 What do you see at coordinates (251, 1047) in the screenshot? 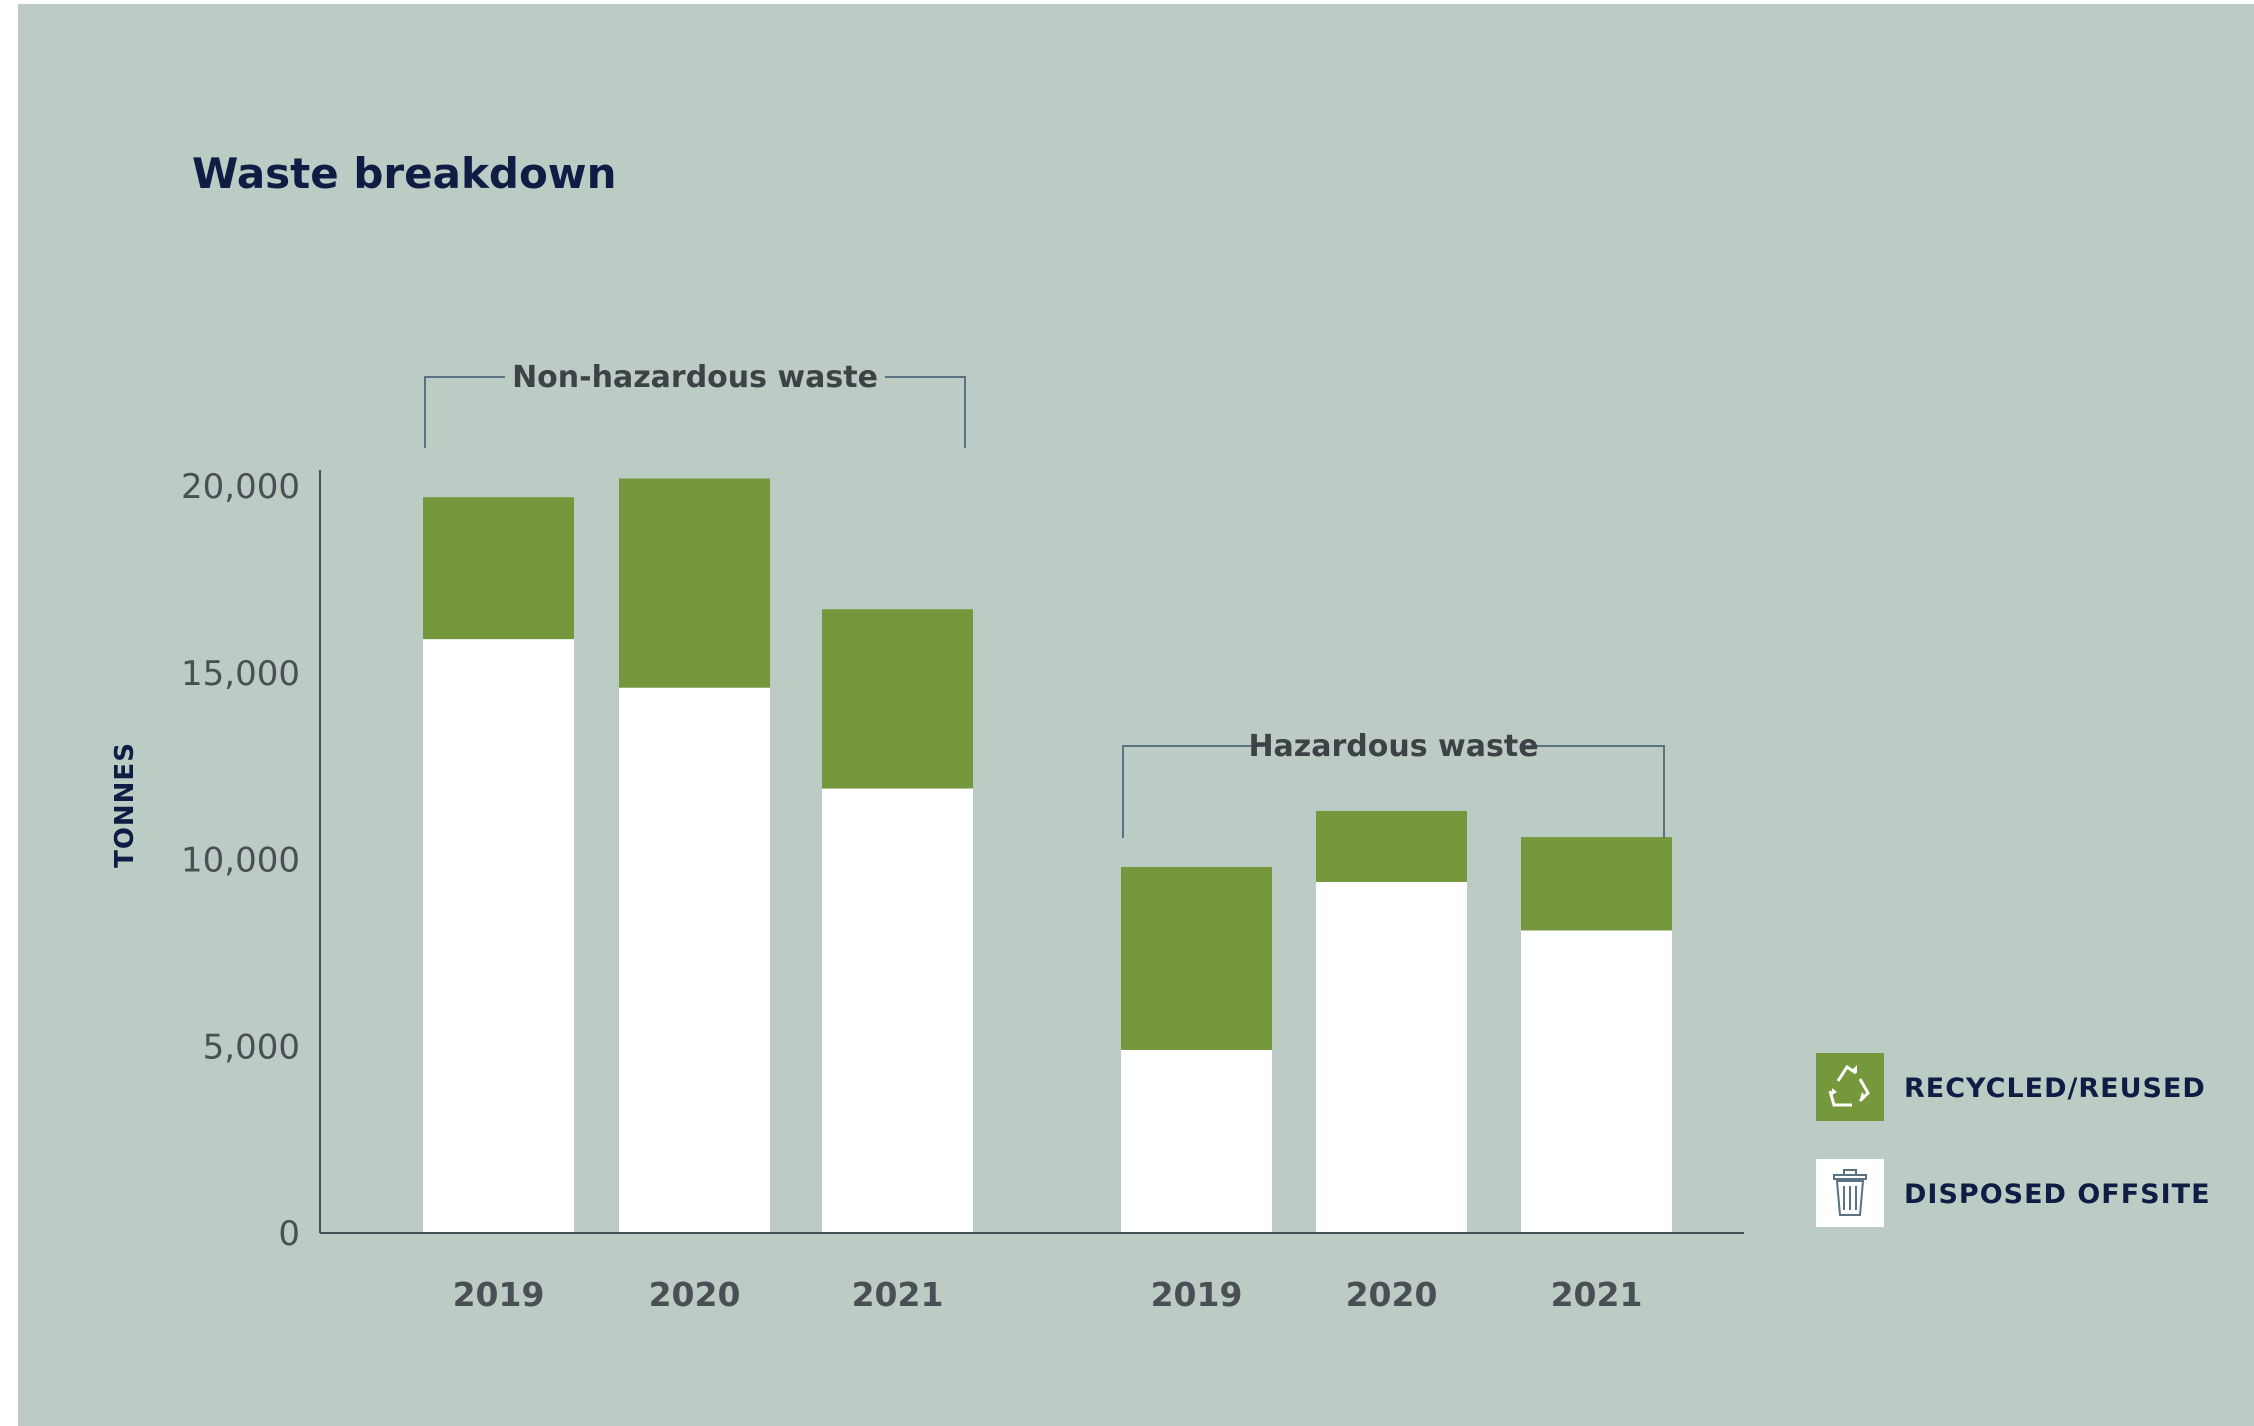
I see `y-tick-label: 5,000` at bounding box center [251, 1047].